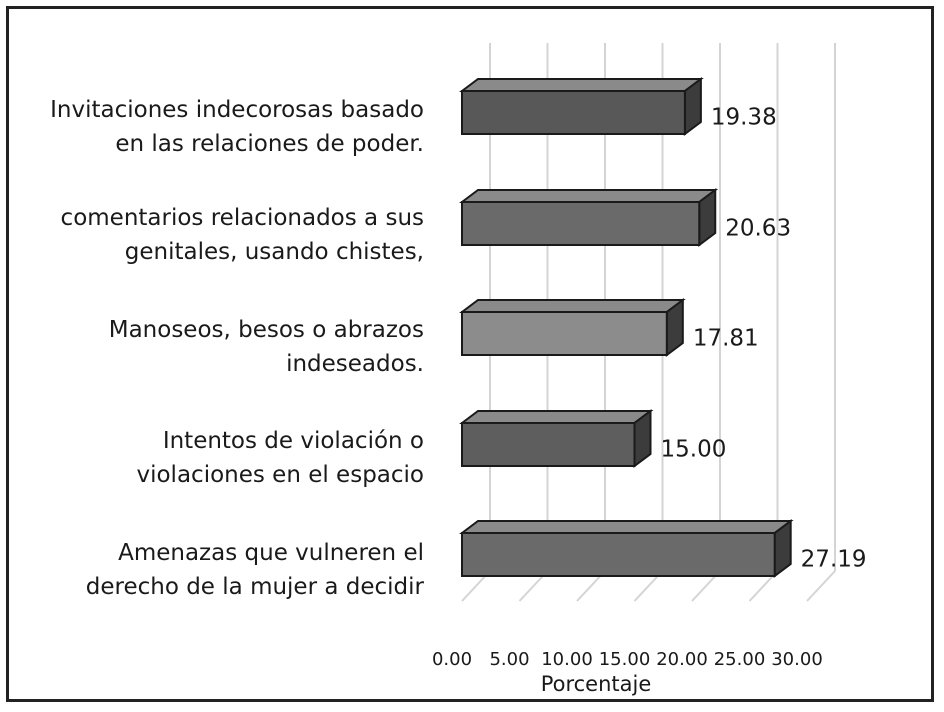 The image size is (944, 712). I want to click on category-label: violaciones en el espacio, so click(280, 475).